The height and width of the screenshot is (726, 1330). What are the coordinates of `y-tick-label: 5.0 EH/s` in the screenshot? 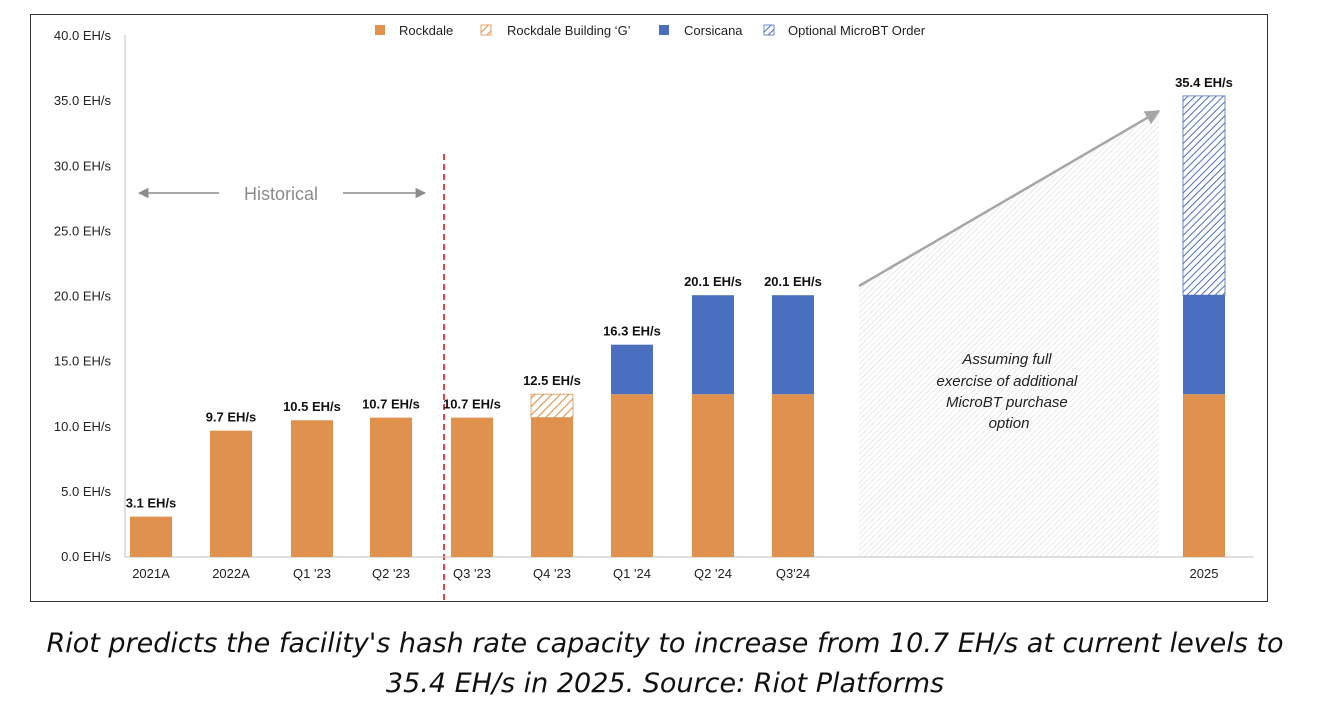 It's located at (86, 491).